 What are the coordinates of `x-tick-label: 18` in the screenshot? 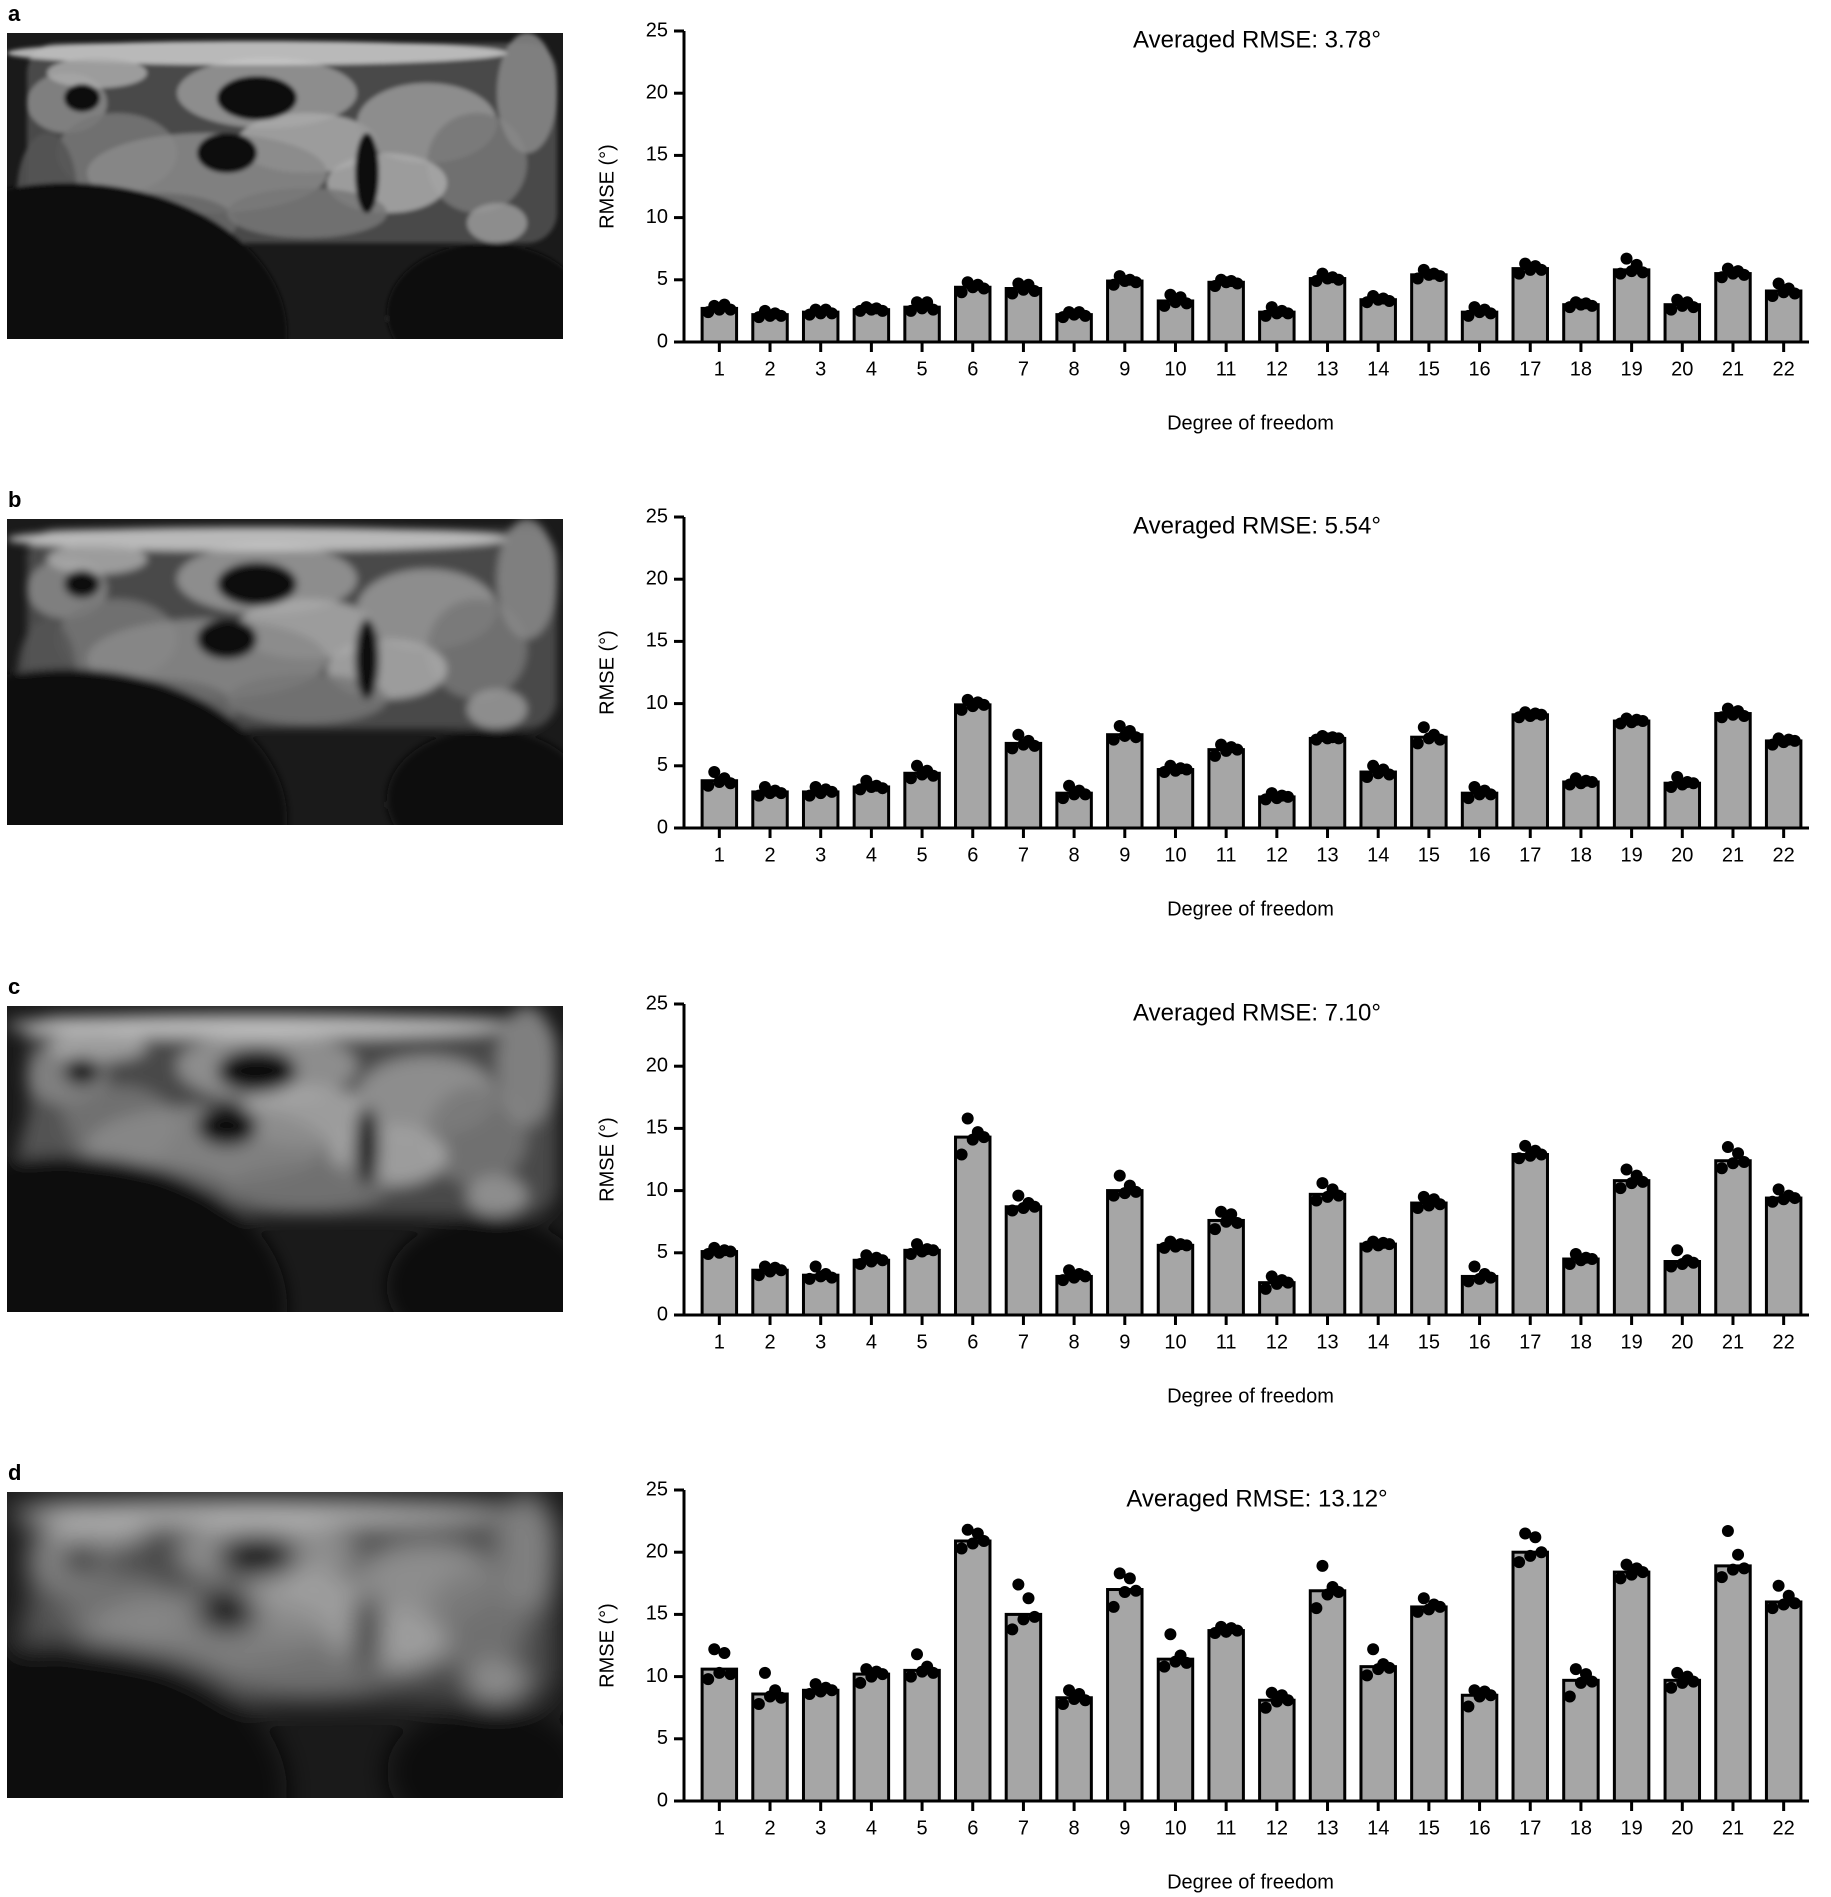 It's located at (1581, 855).